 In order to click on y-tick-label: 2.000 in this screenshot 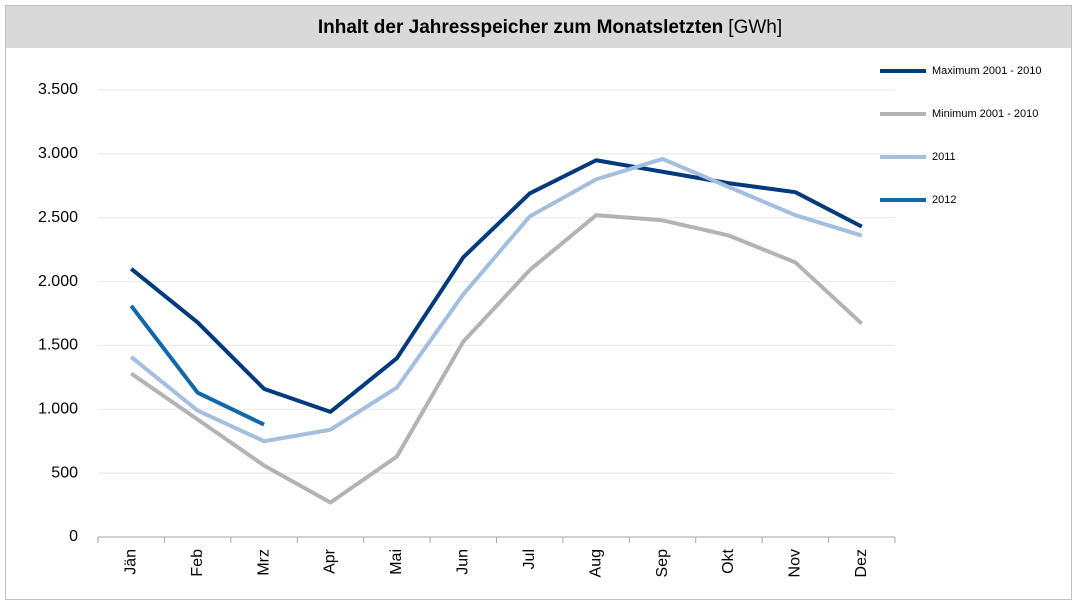, I will do `click(58, 281)`.